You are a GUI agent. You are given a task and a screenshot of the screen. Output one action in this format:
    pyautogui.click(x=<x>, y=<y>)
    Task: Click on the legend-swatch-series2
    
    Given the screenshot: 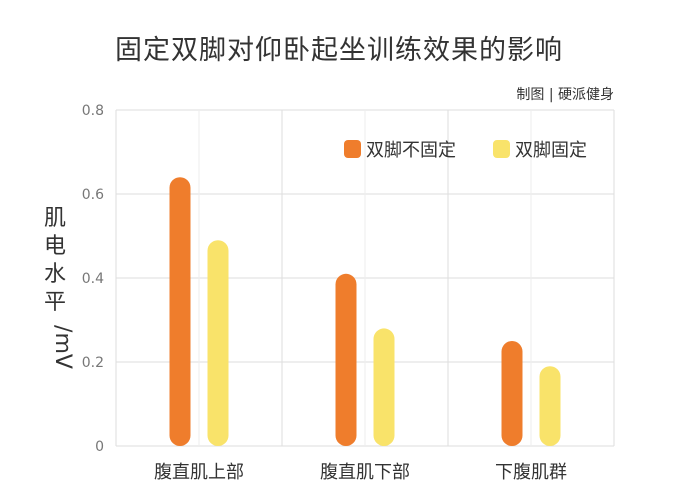 What is the action you would take?
    pyautogui.click(x=501, y=149)
    